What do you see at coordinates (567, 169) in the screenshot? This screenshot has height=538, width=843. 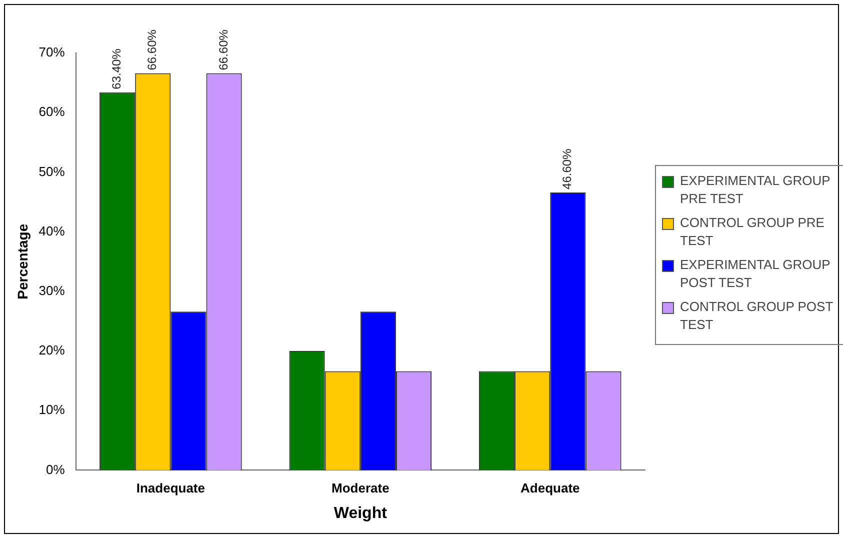 I see `data-label: 46.60%` at bounding box center [567, 169].